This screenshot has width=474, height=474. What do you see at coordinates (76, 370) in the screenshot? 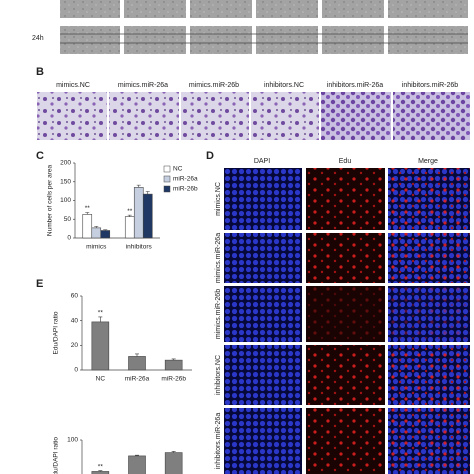
I see `y-tick-label: 0` at bounding box center [76, 370].